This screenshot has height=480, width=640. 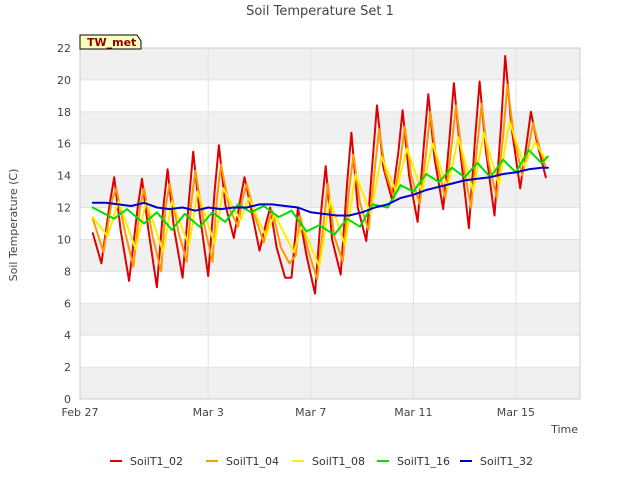 I want to click on y-tick-label: 4, so click(x=67, y=335).